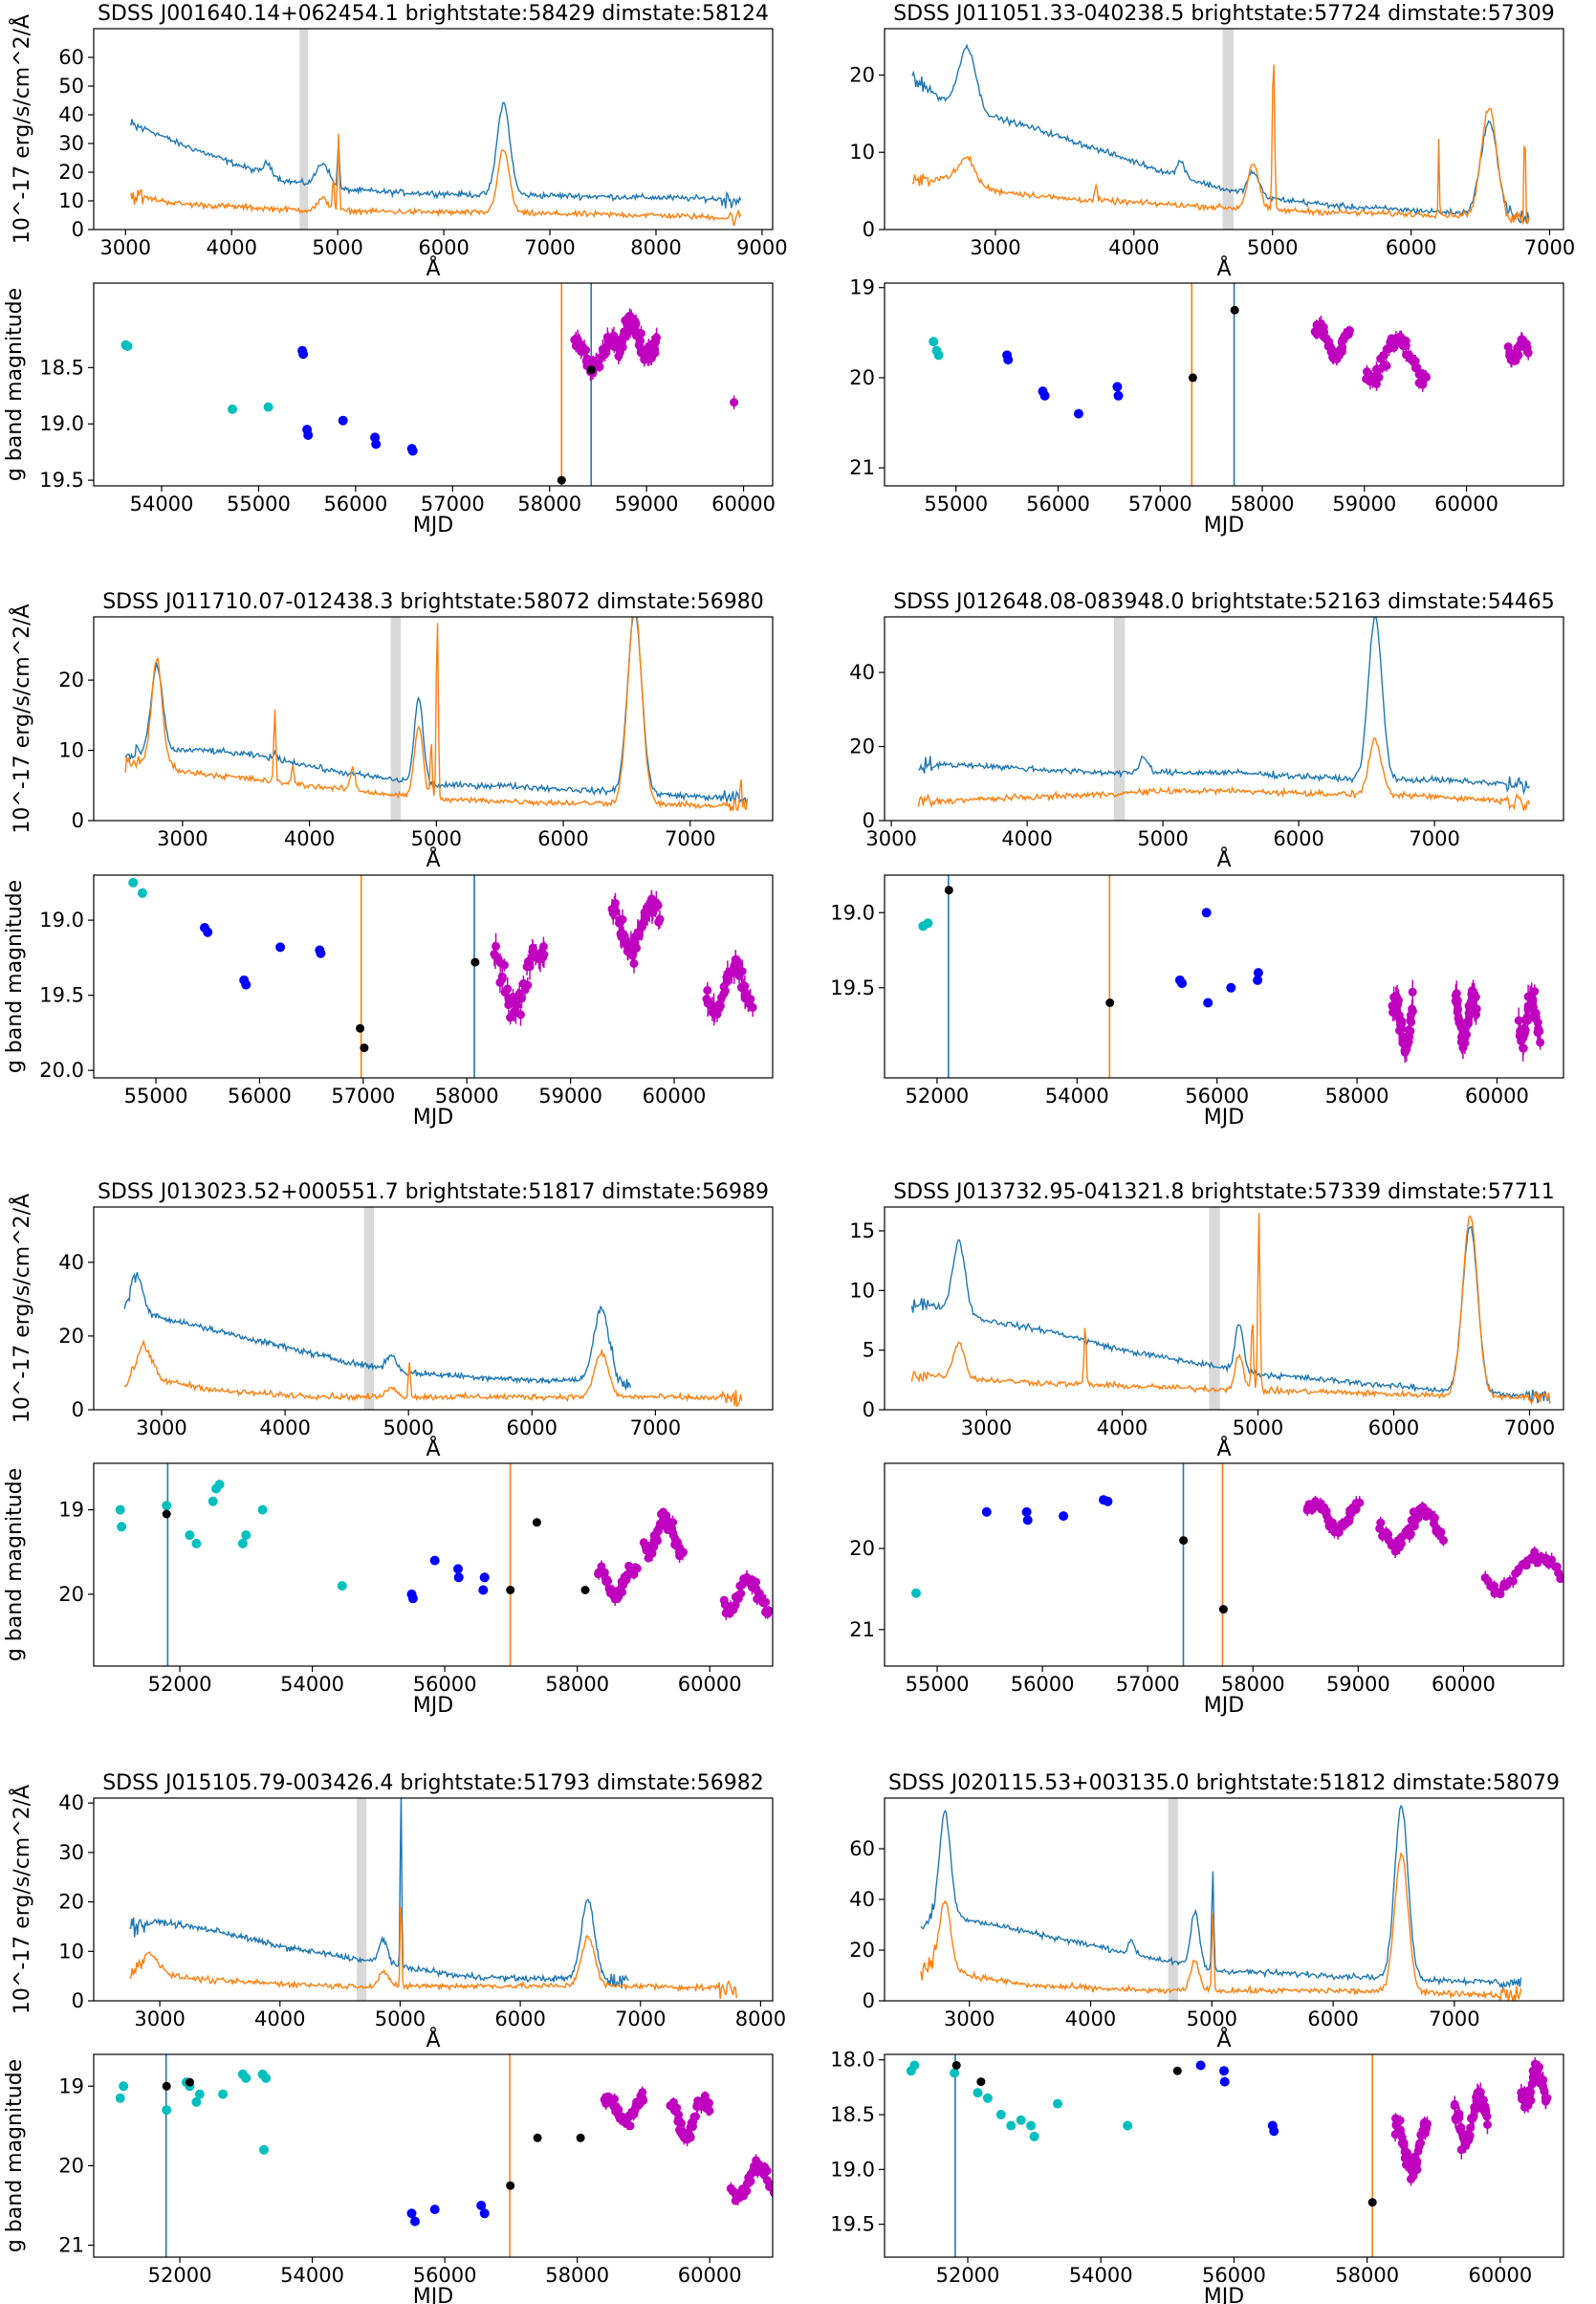 This screenshot has width=1596, height=2304. I want to click on lc-xtick-label: 54000, so click(162, 505).